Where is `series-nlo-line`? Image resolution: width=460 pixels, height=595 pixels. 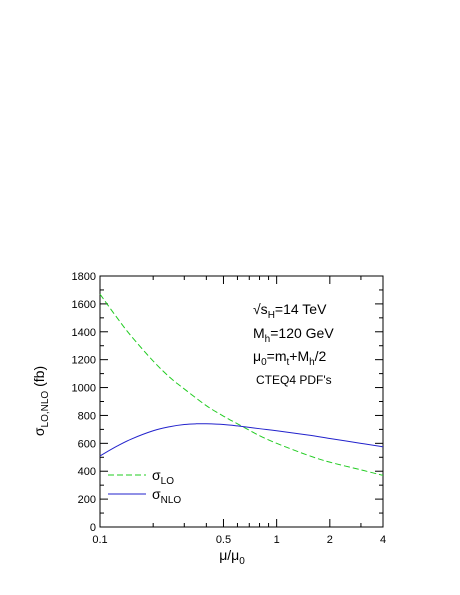 series-nlo-line is located at coordinates (241, 440).